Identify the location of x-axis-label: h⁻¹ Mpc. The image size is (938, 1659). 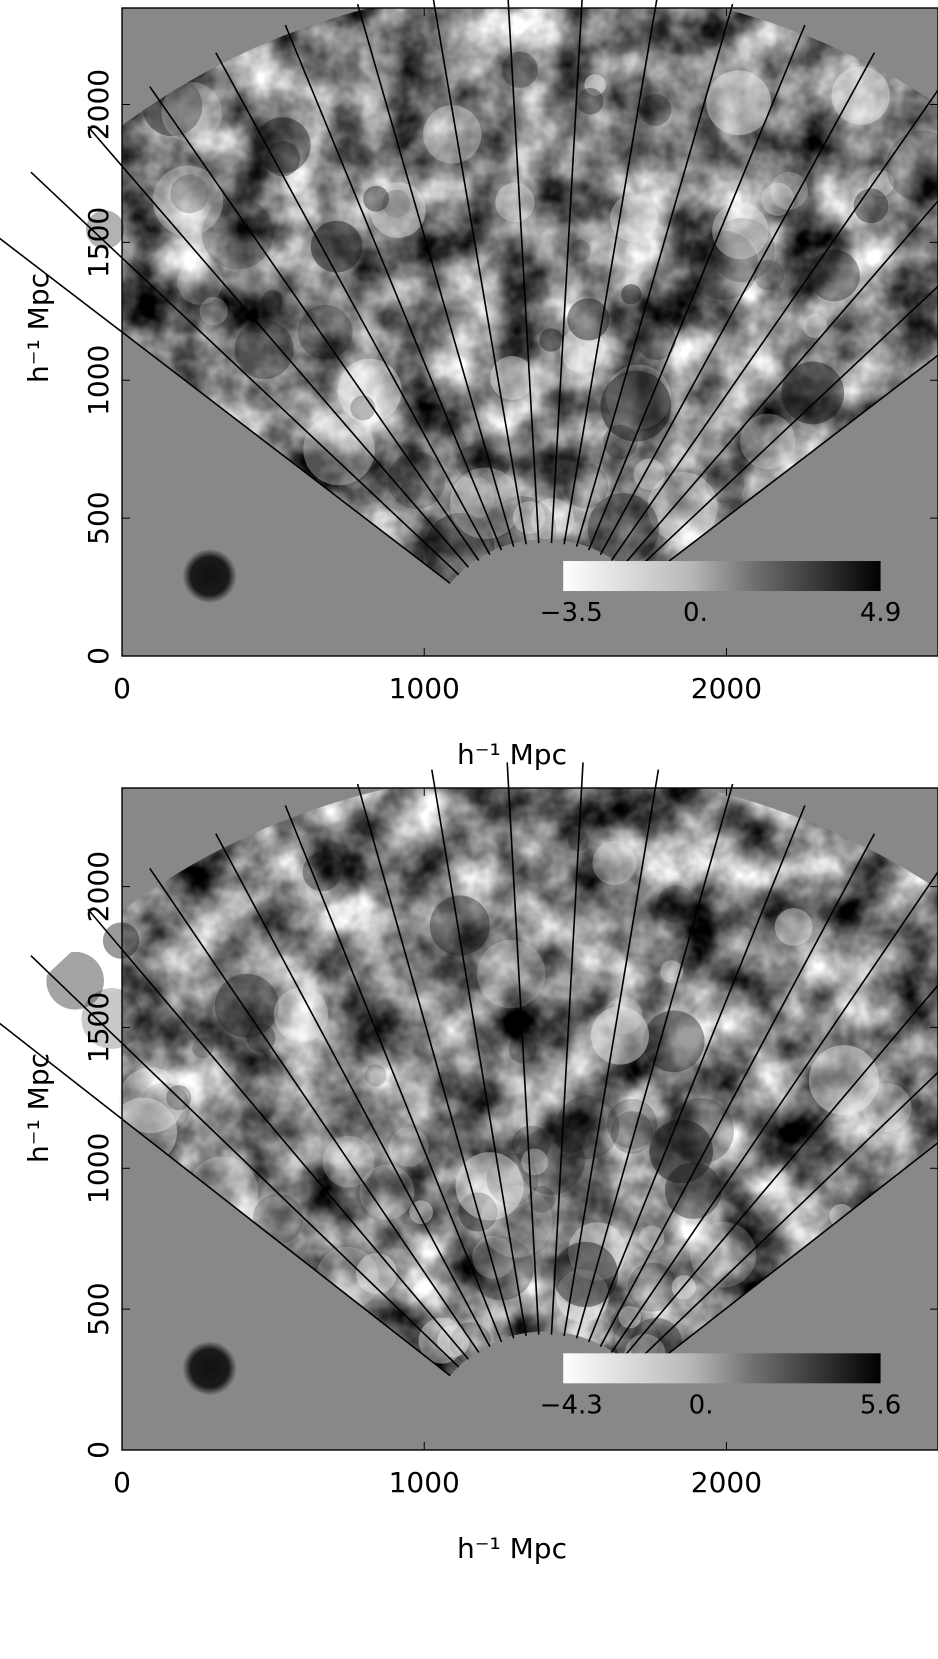
(512, 1548).